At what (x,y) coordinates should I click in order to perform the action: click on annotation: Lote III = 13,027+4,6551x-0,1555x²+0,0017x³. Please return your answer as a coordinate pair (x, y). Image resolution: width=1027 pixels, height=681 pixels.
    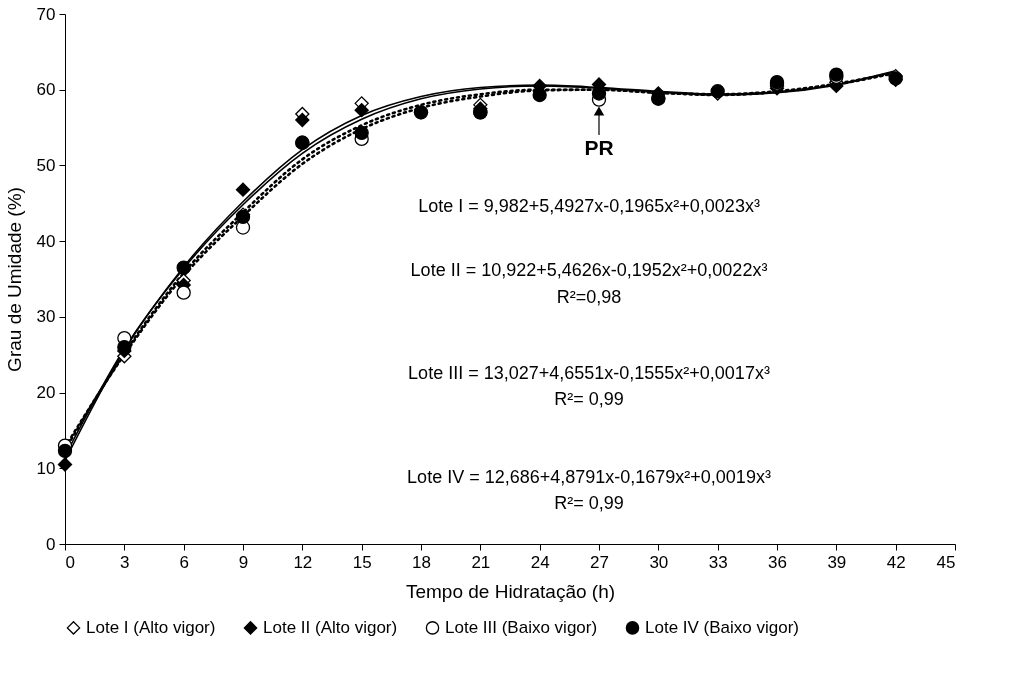
    Looking at the image, I should click on (589, 373).